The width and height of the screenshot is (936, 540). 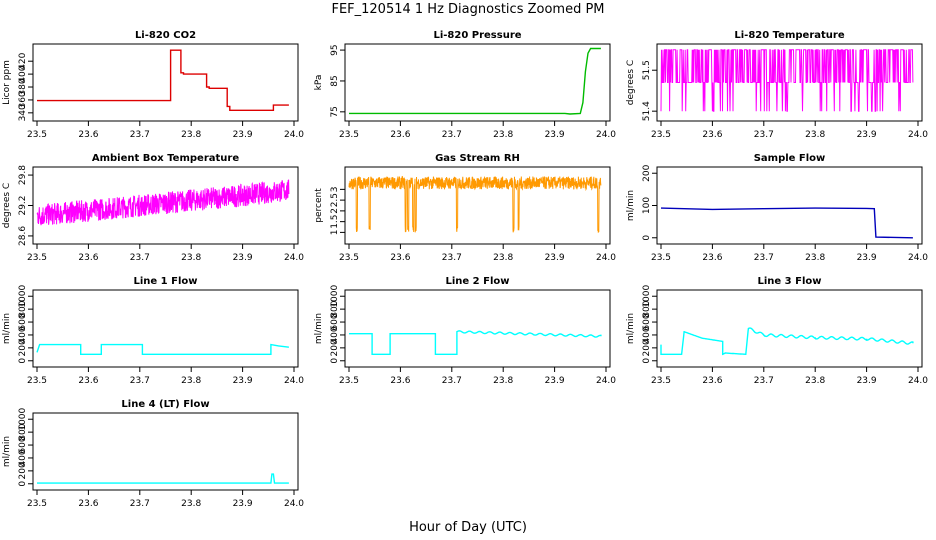 I want to click on y-tick-label: 340, so click(x=23, y=112).